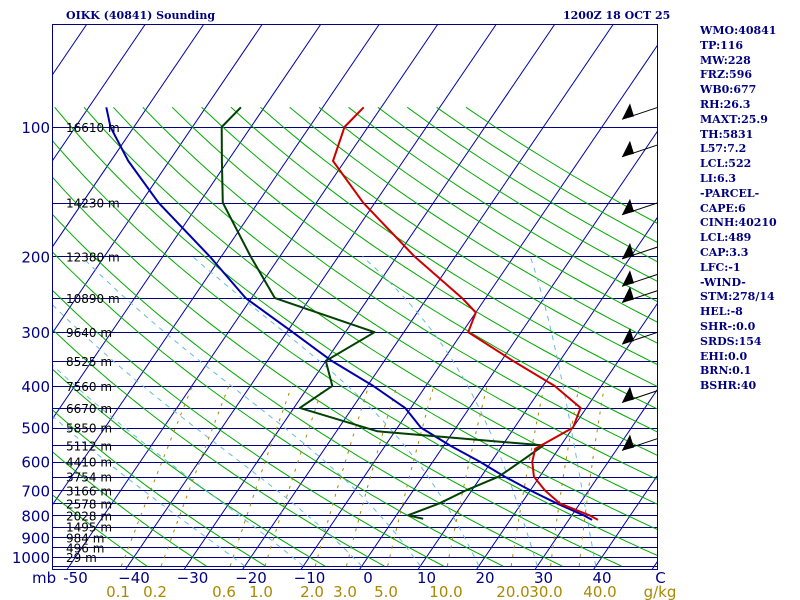 This screenshot has width=800, height=600. What do you see at coordinates (730, 193) in the screenshot?
I see `index-row: -PARCEL-` at bounding box center [730, 193].